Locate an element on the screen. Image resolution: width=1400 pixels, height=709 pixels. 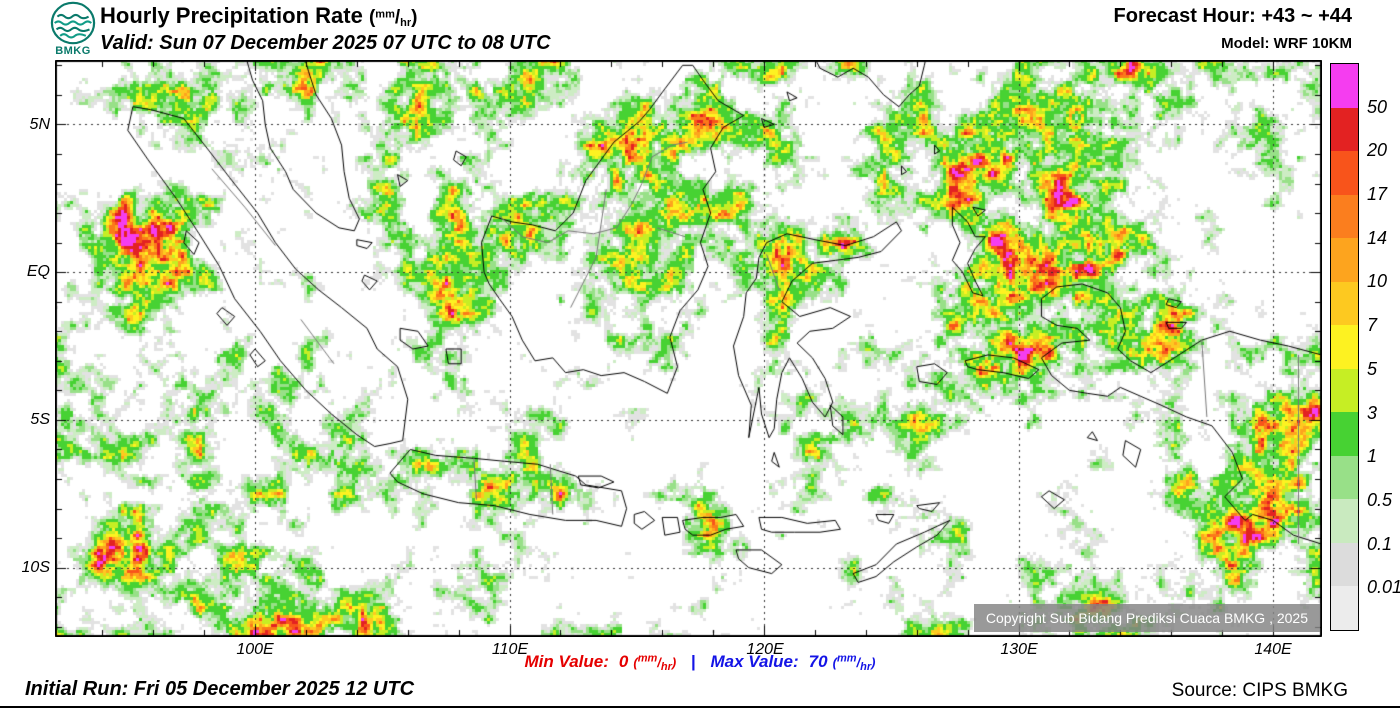
colorbar-label: 50 is located at coordinates (1377, 106).